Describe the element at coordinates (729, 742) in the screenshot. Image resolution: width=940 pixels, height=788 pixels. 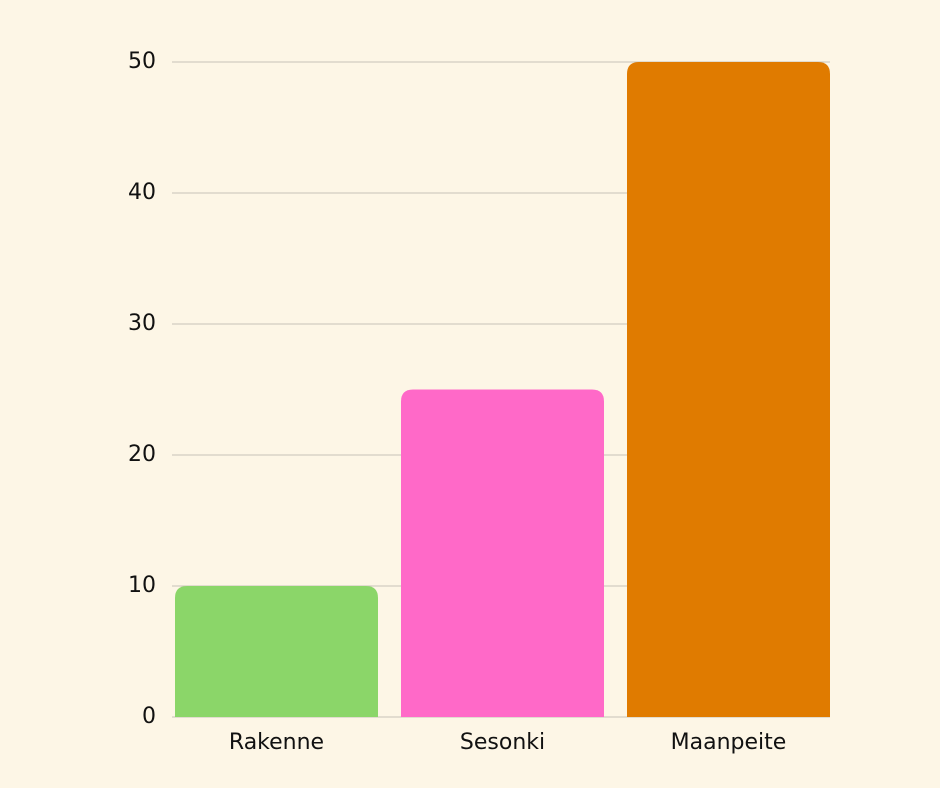
I see `x-tick-label: Maanpeite` at that location.